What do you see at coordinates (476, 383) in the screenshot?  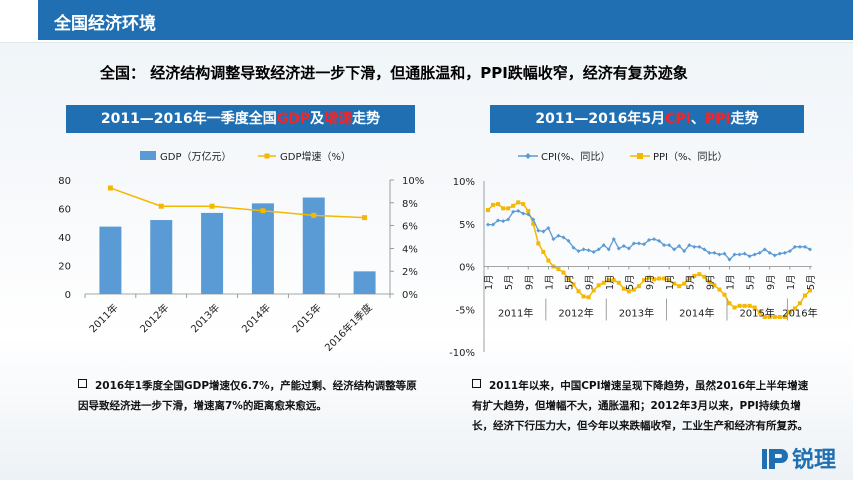 I see `bullet-square-icon` at bounding box center [476, 383].